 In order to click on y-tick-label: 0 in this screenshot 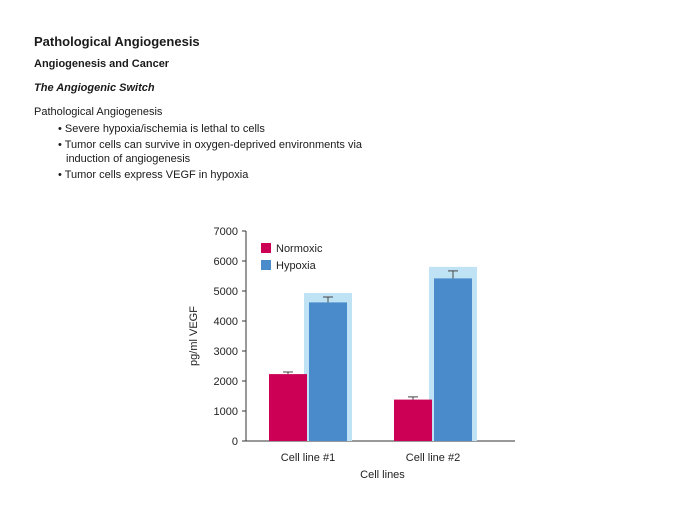, I will do `click(235, 442)`.